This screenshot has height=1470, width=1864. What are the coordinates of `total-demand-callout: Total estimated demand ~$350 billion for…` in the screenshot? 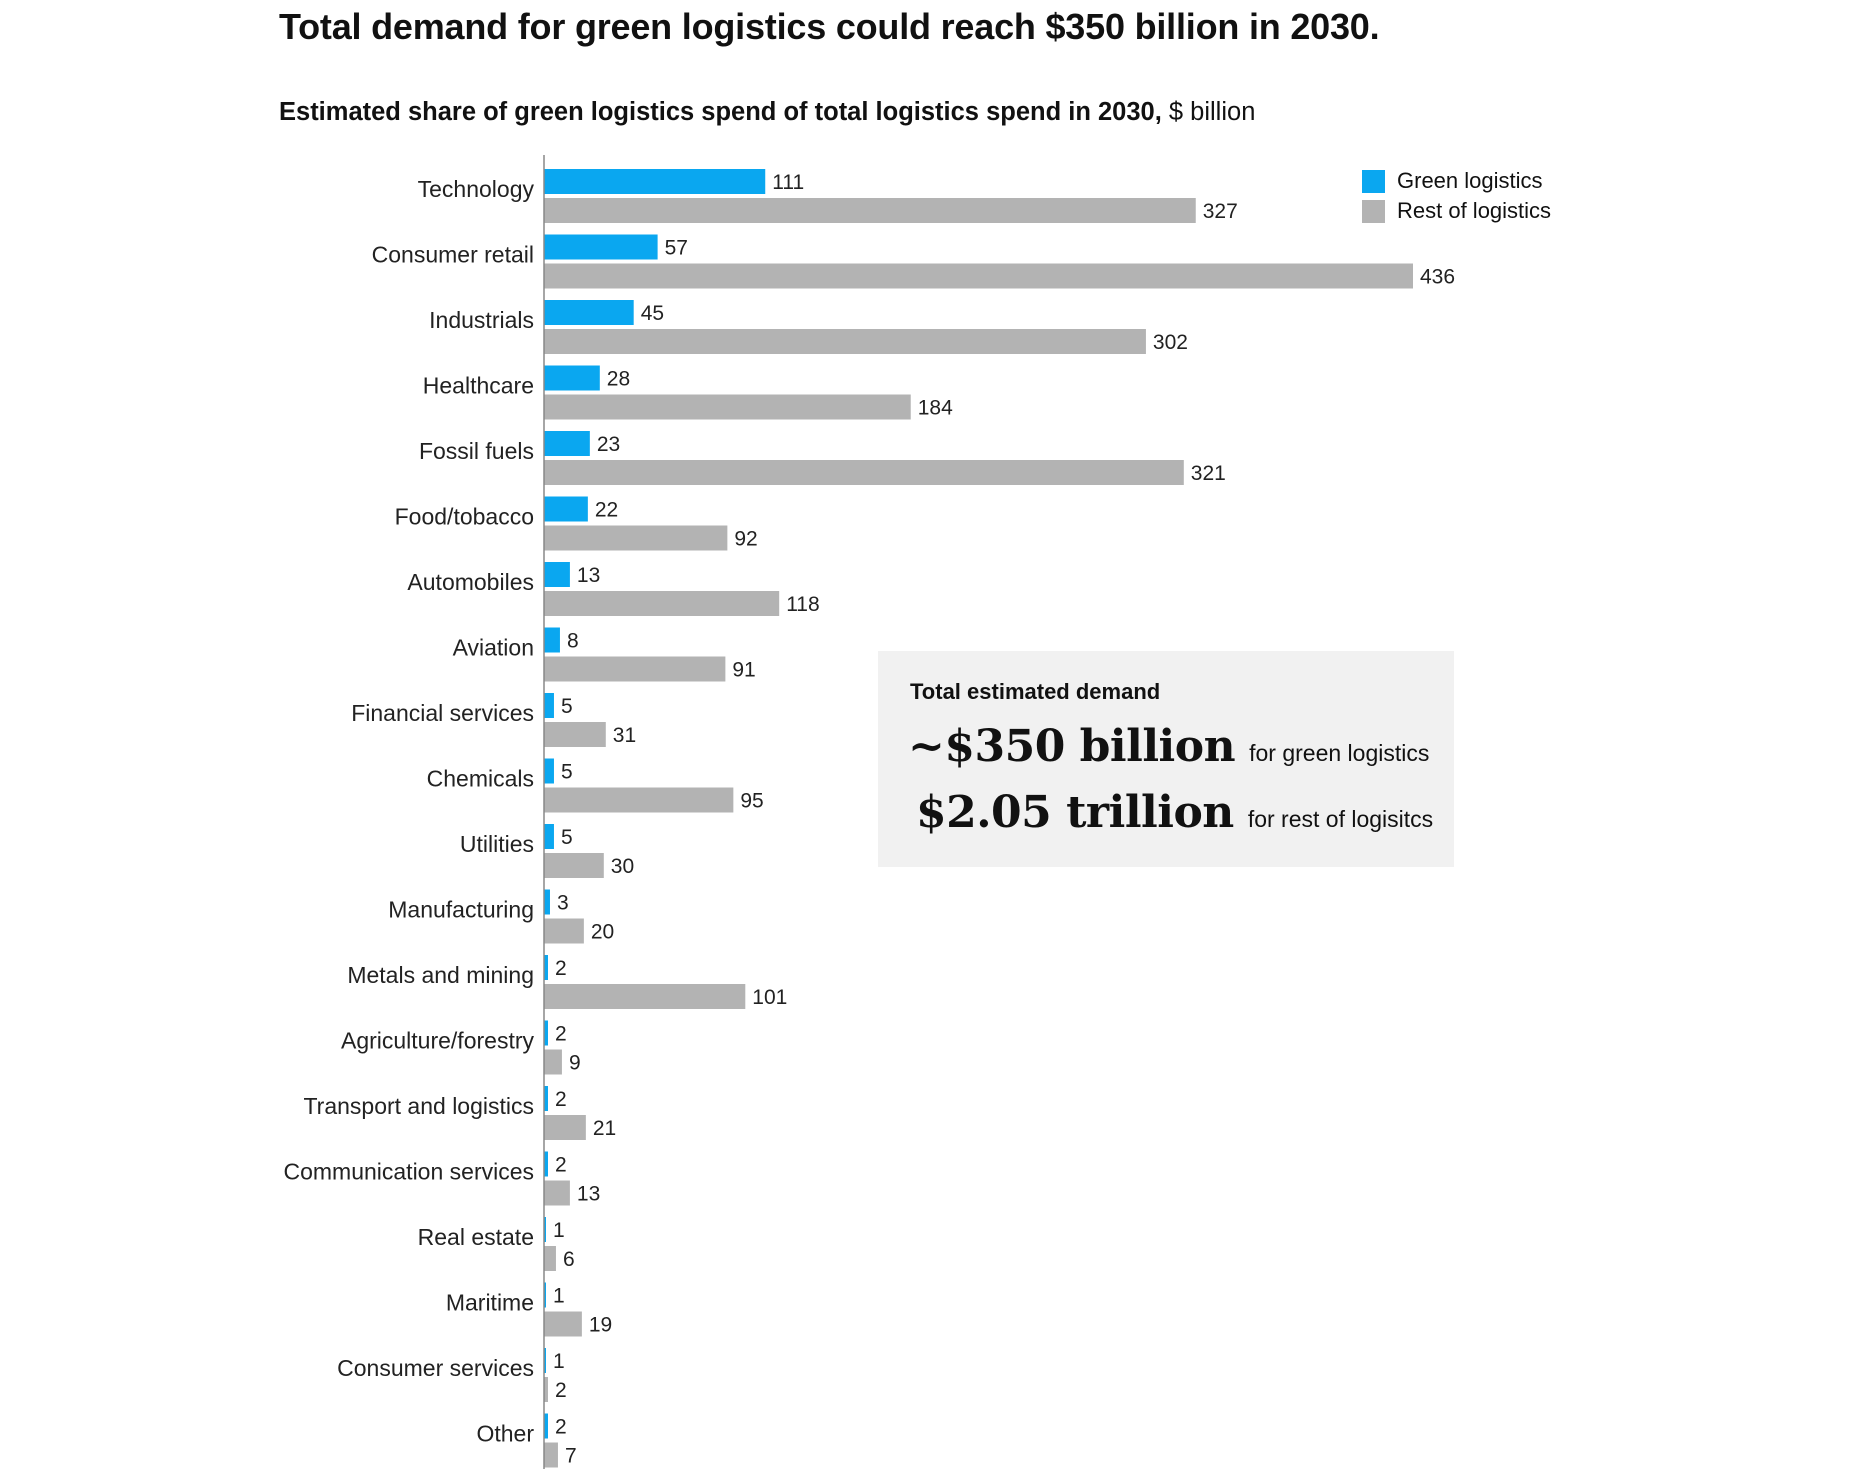 It's located at (1166, 759).